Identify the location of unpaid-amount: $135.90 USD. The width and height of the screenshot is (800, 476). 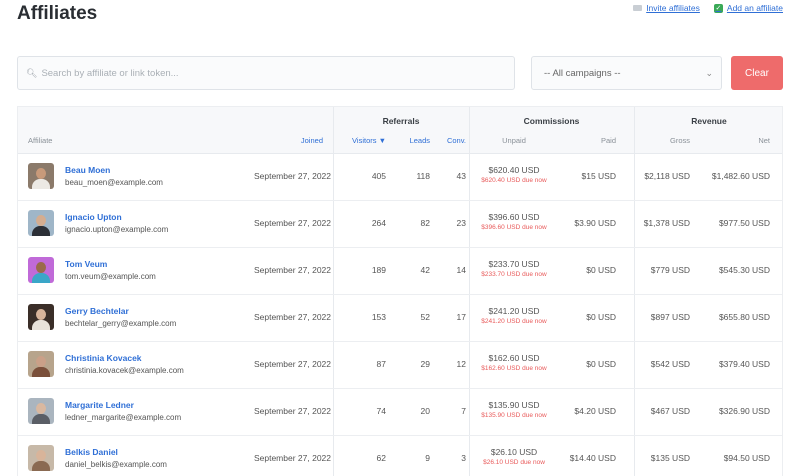
(514, 405).